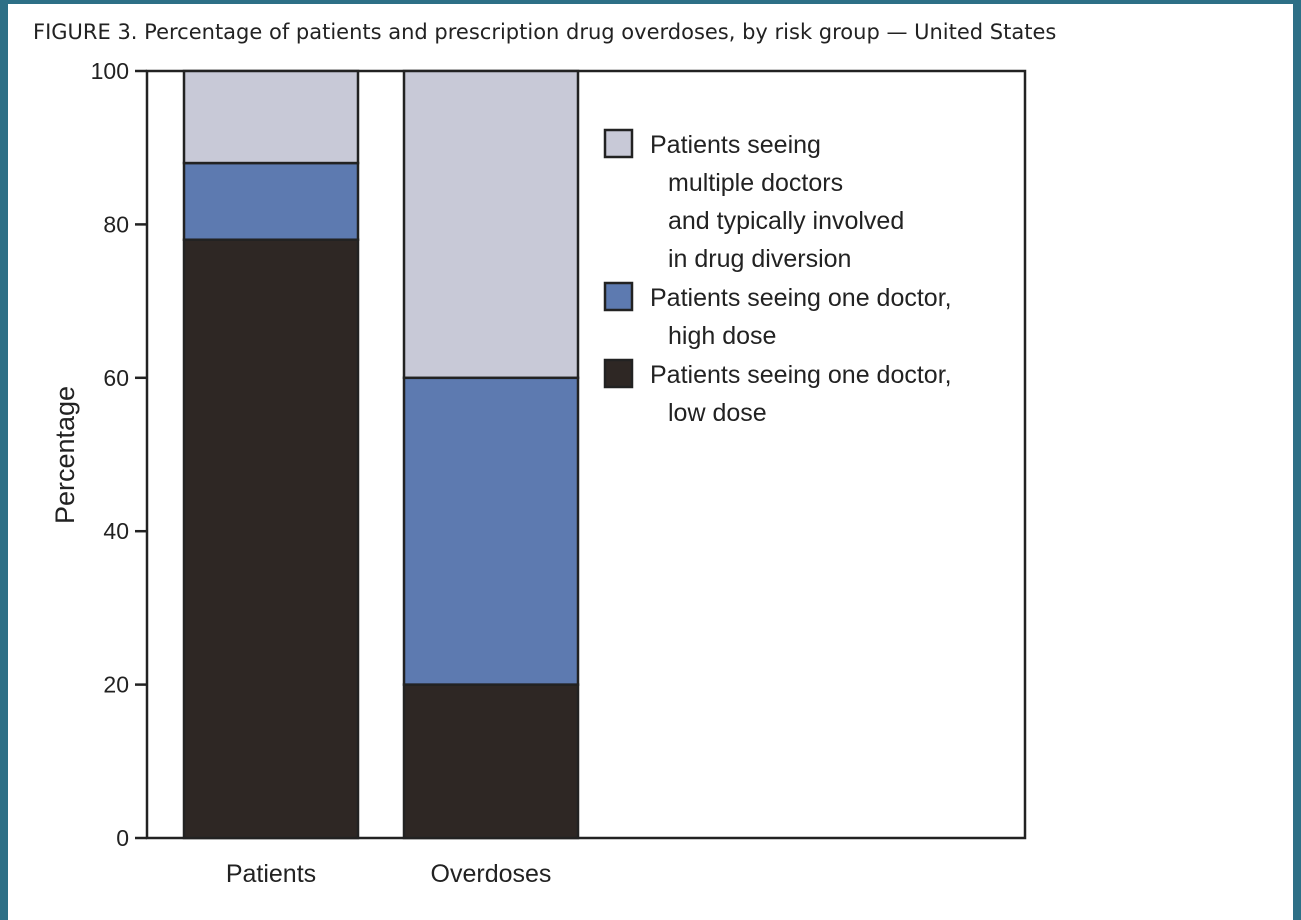  I want to click on legend-label: multiple doctors, so click(755, 183).